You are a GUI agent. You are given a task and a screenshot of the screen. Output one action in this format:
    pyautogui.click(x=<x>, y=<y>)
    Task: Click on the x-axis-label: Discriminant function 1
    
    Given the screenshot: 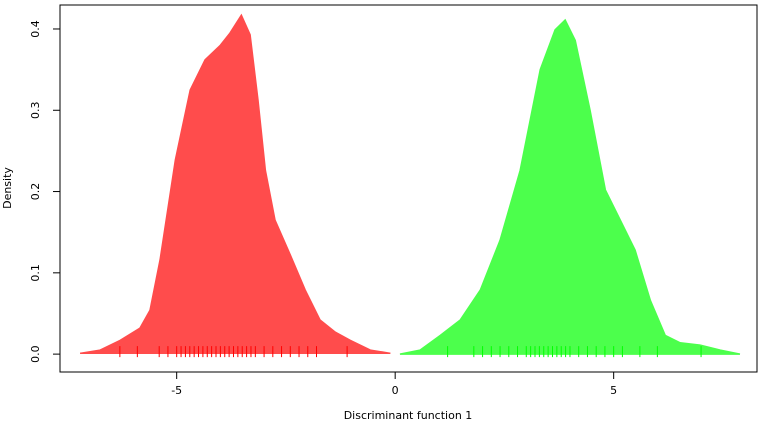 What is the action you would take?
    pyautogui.click(x=408, y=415)
    